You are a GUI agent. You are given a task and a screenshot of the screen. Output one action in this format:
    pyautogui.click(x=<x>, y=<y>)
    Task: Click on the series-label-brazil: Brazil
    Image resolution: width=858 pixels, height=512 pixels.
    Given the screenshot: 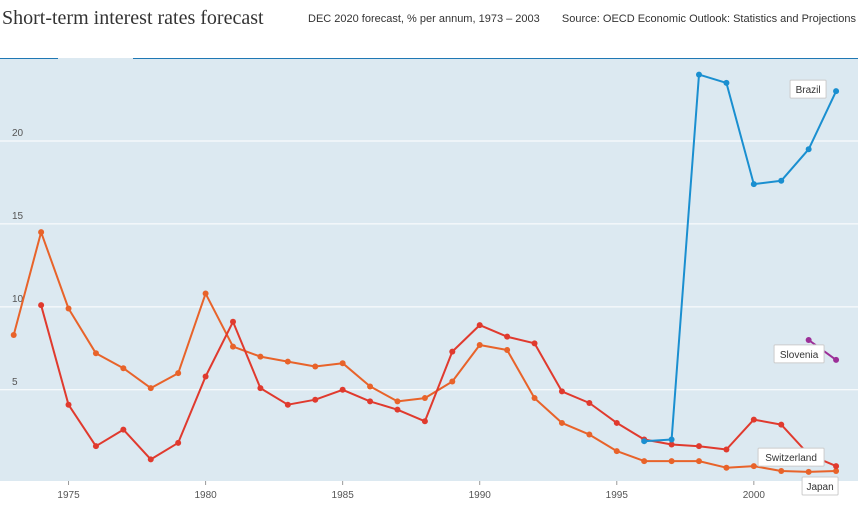 What is the action you would take?
    pyautogui.click(x=808, y=90)
    